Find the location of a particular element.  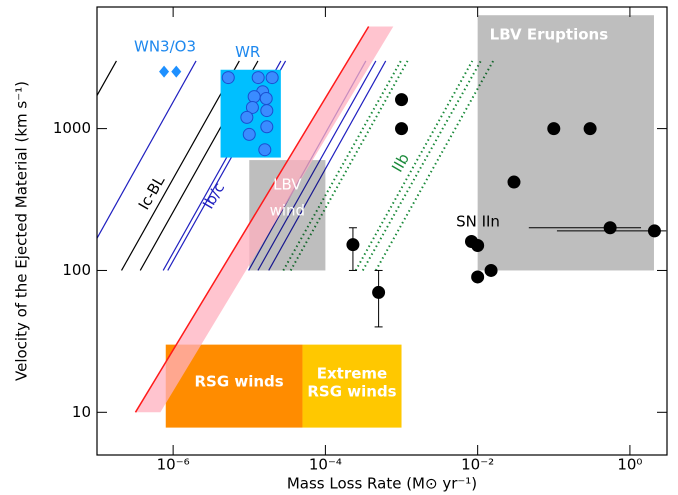

y-tick-label: 1000 is located at coordinates (72, 128).